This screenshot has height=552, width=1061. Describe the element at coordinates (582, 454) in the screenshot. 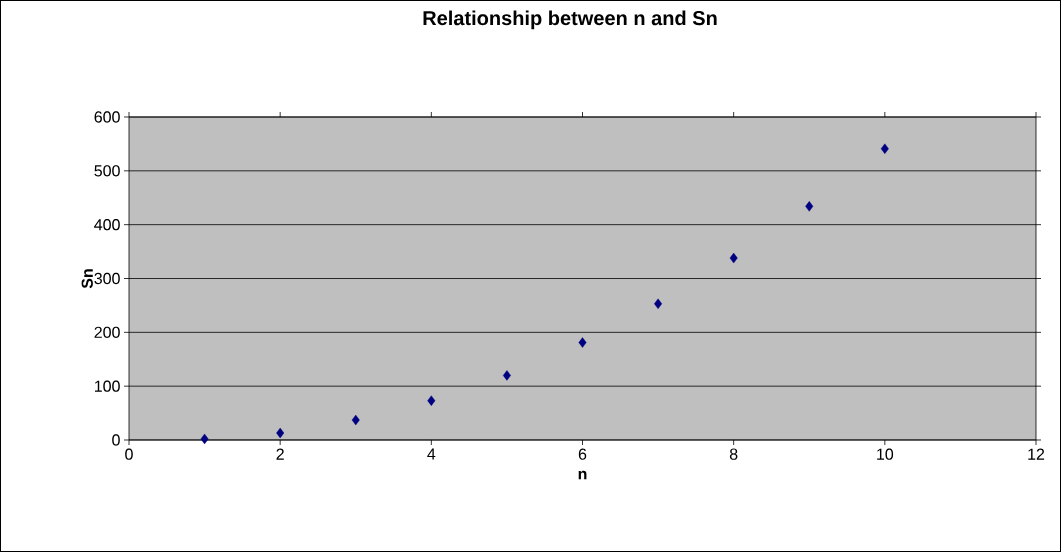

I see `x-tick-label: 6` at that location.